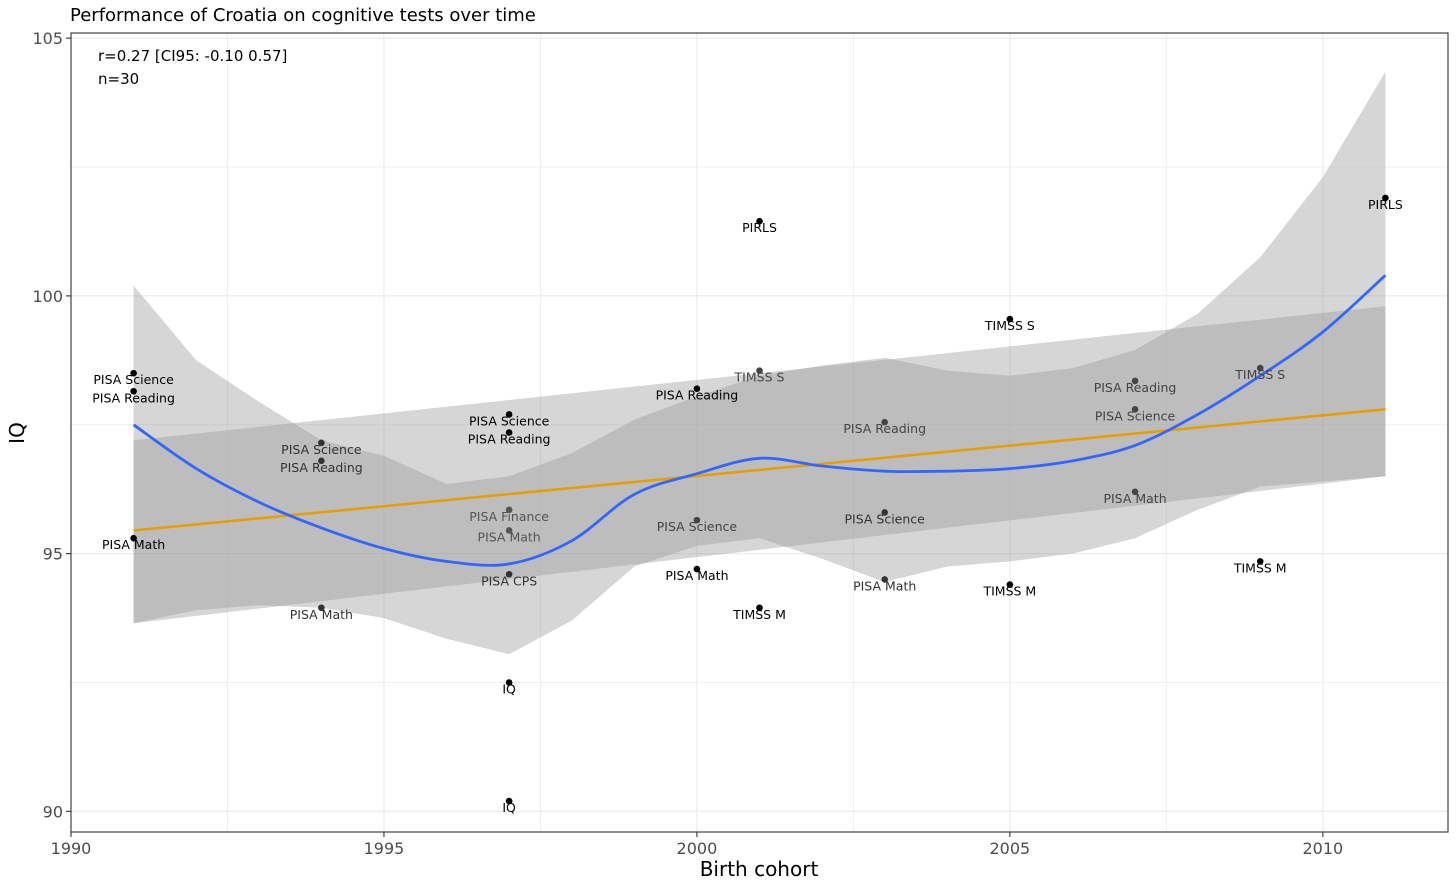  I want to click on y-tick-label: 95, so click(53, 554).